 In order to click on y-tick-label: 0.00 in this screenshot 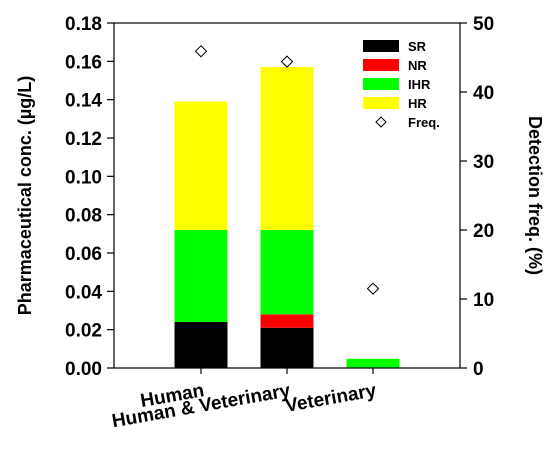, I will do `click(83, 369)`.